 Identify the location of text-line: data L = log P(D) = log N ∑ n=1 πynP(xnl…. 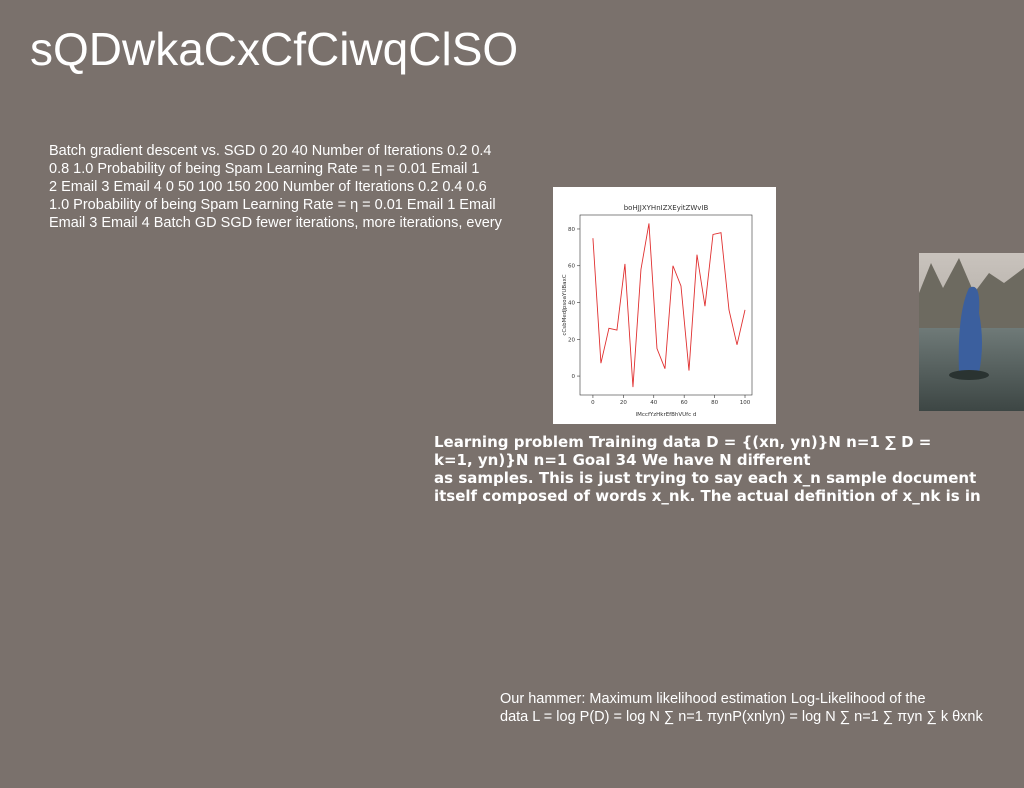
(741, 717).